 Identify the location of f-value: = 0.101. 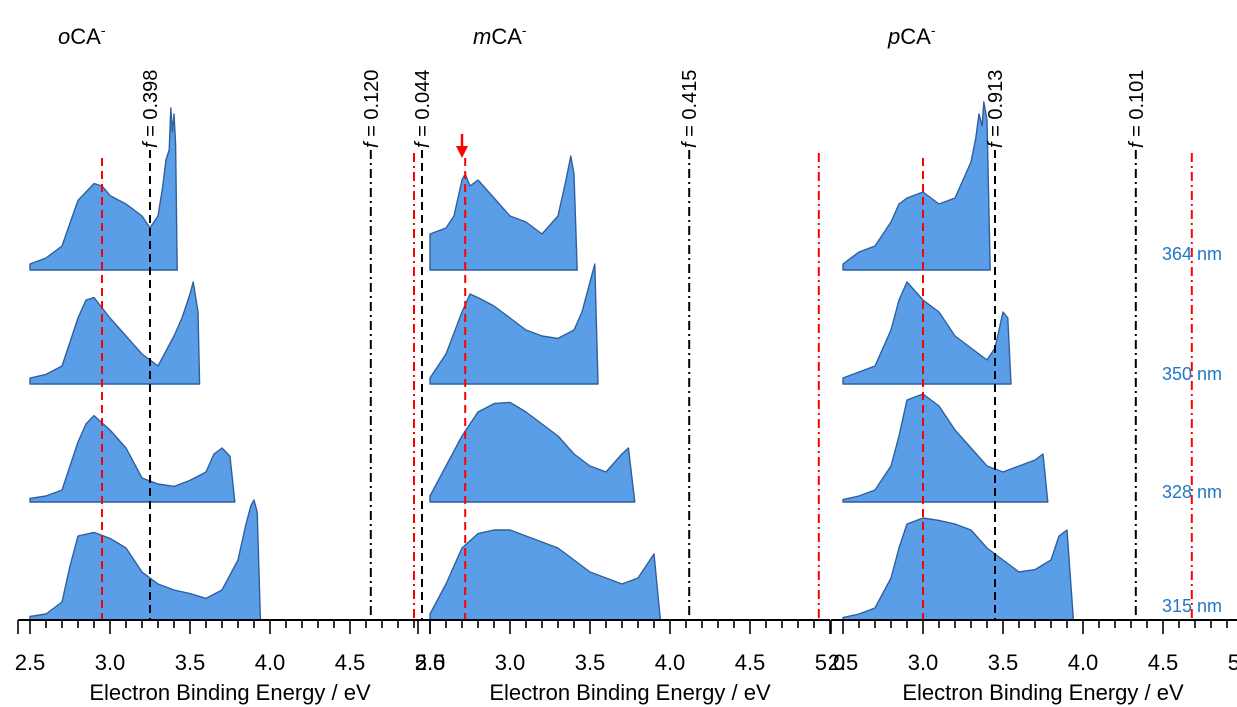
(1137, 106).